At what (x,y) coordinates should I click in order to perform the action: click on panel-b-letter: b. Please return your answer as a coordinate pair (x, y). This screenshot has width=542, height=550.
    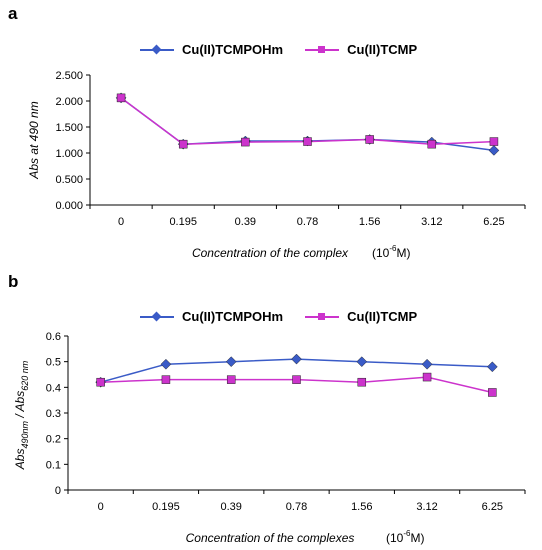
    Looking at the image, I should click on (13, 281).